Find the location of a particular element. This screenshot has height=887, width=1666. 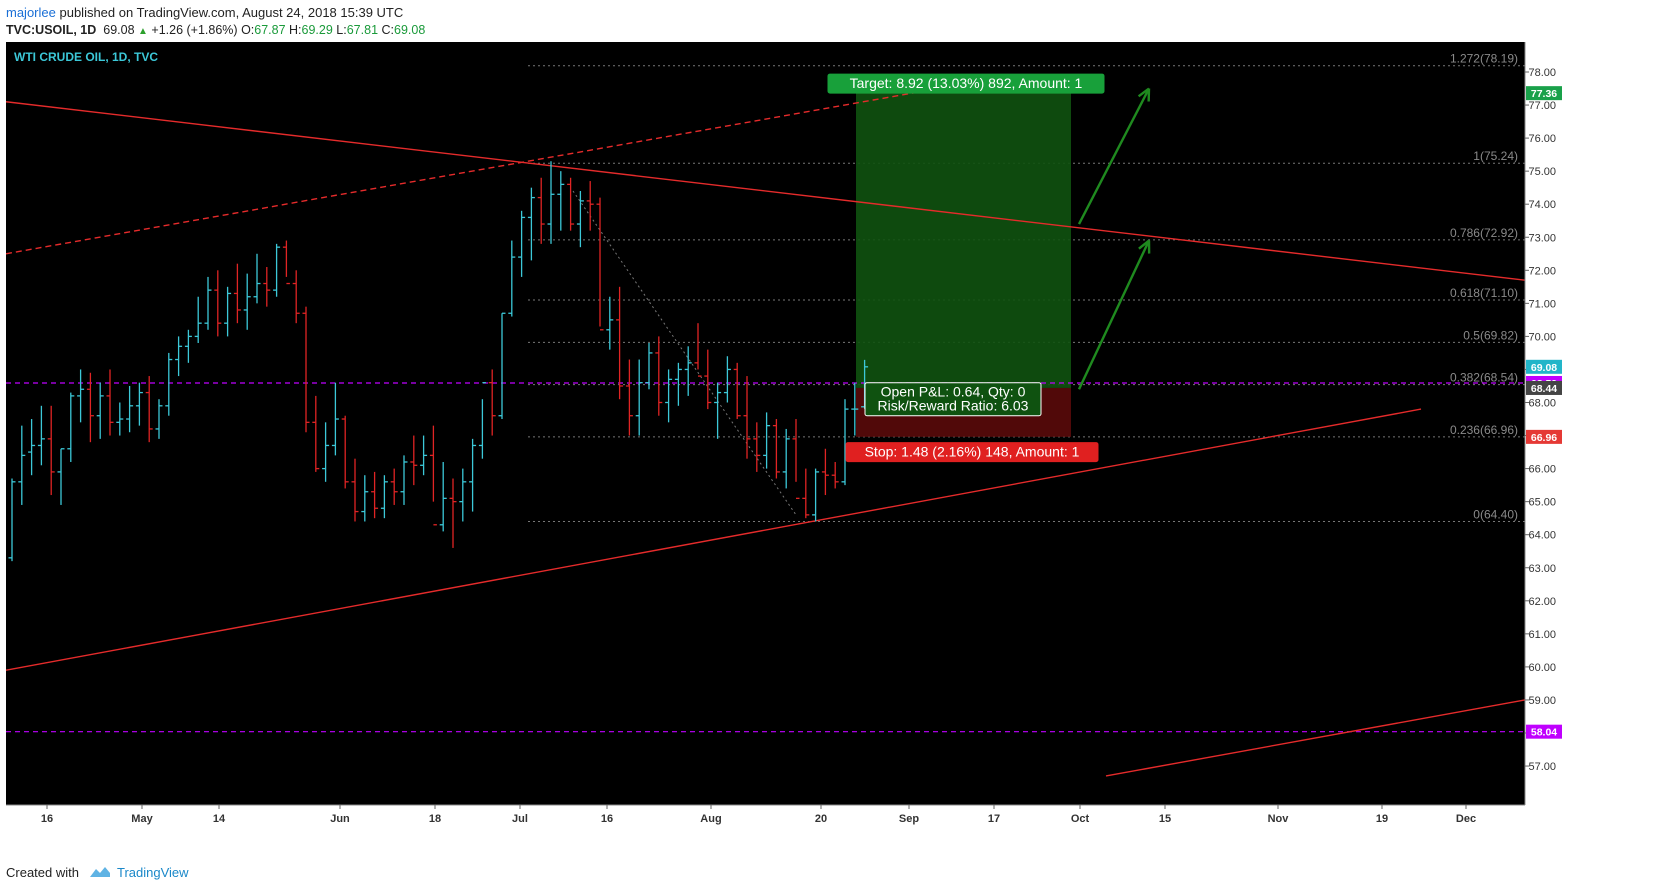

time-tick-label: 15 is located at coordinates (1165, 819).